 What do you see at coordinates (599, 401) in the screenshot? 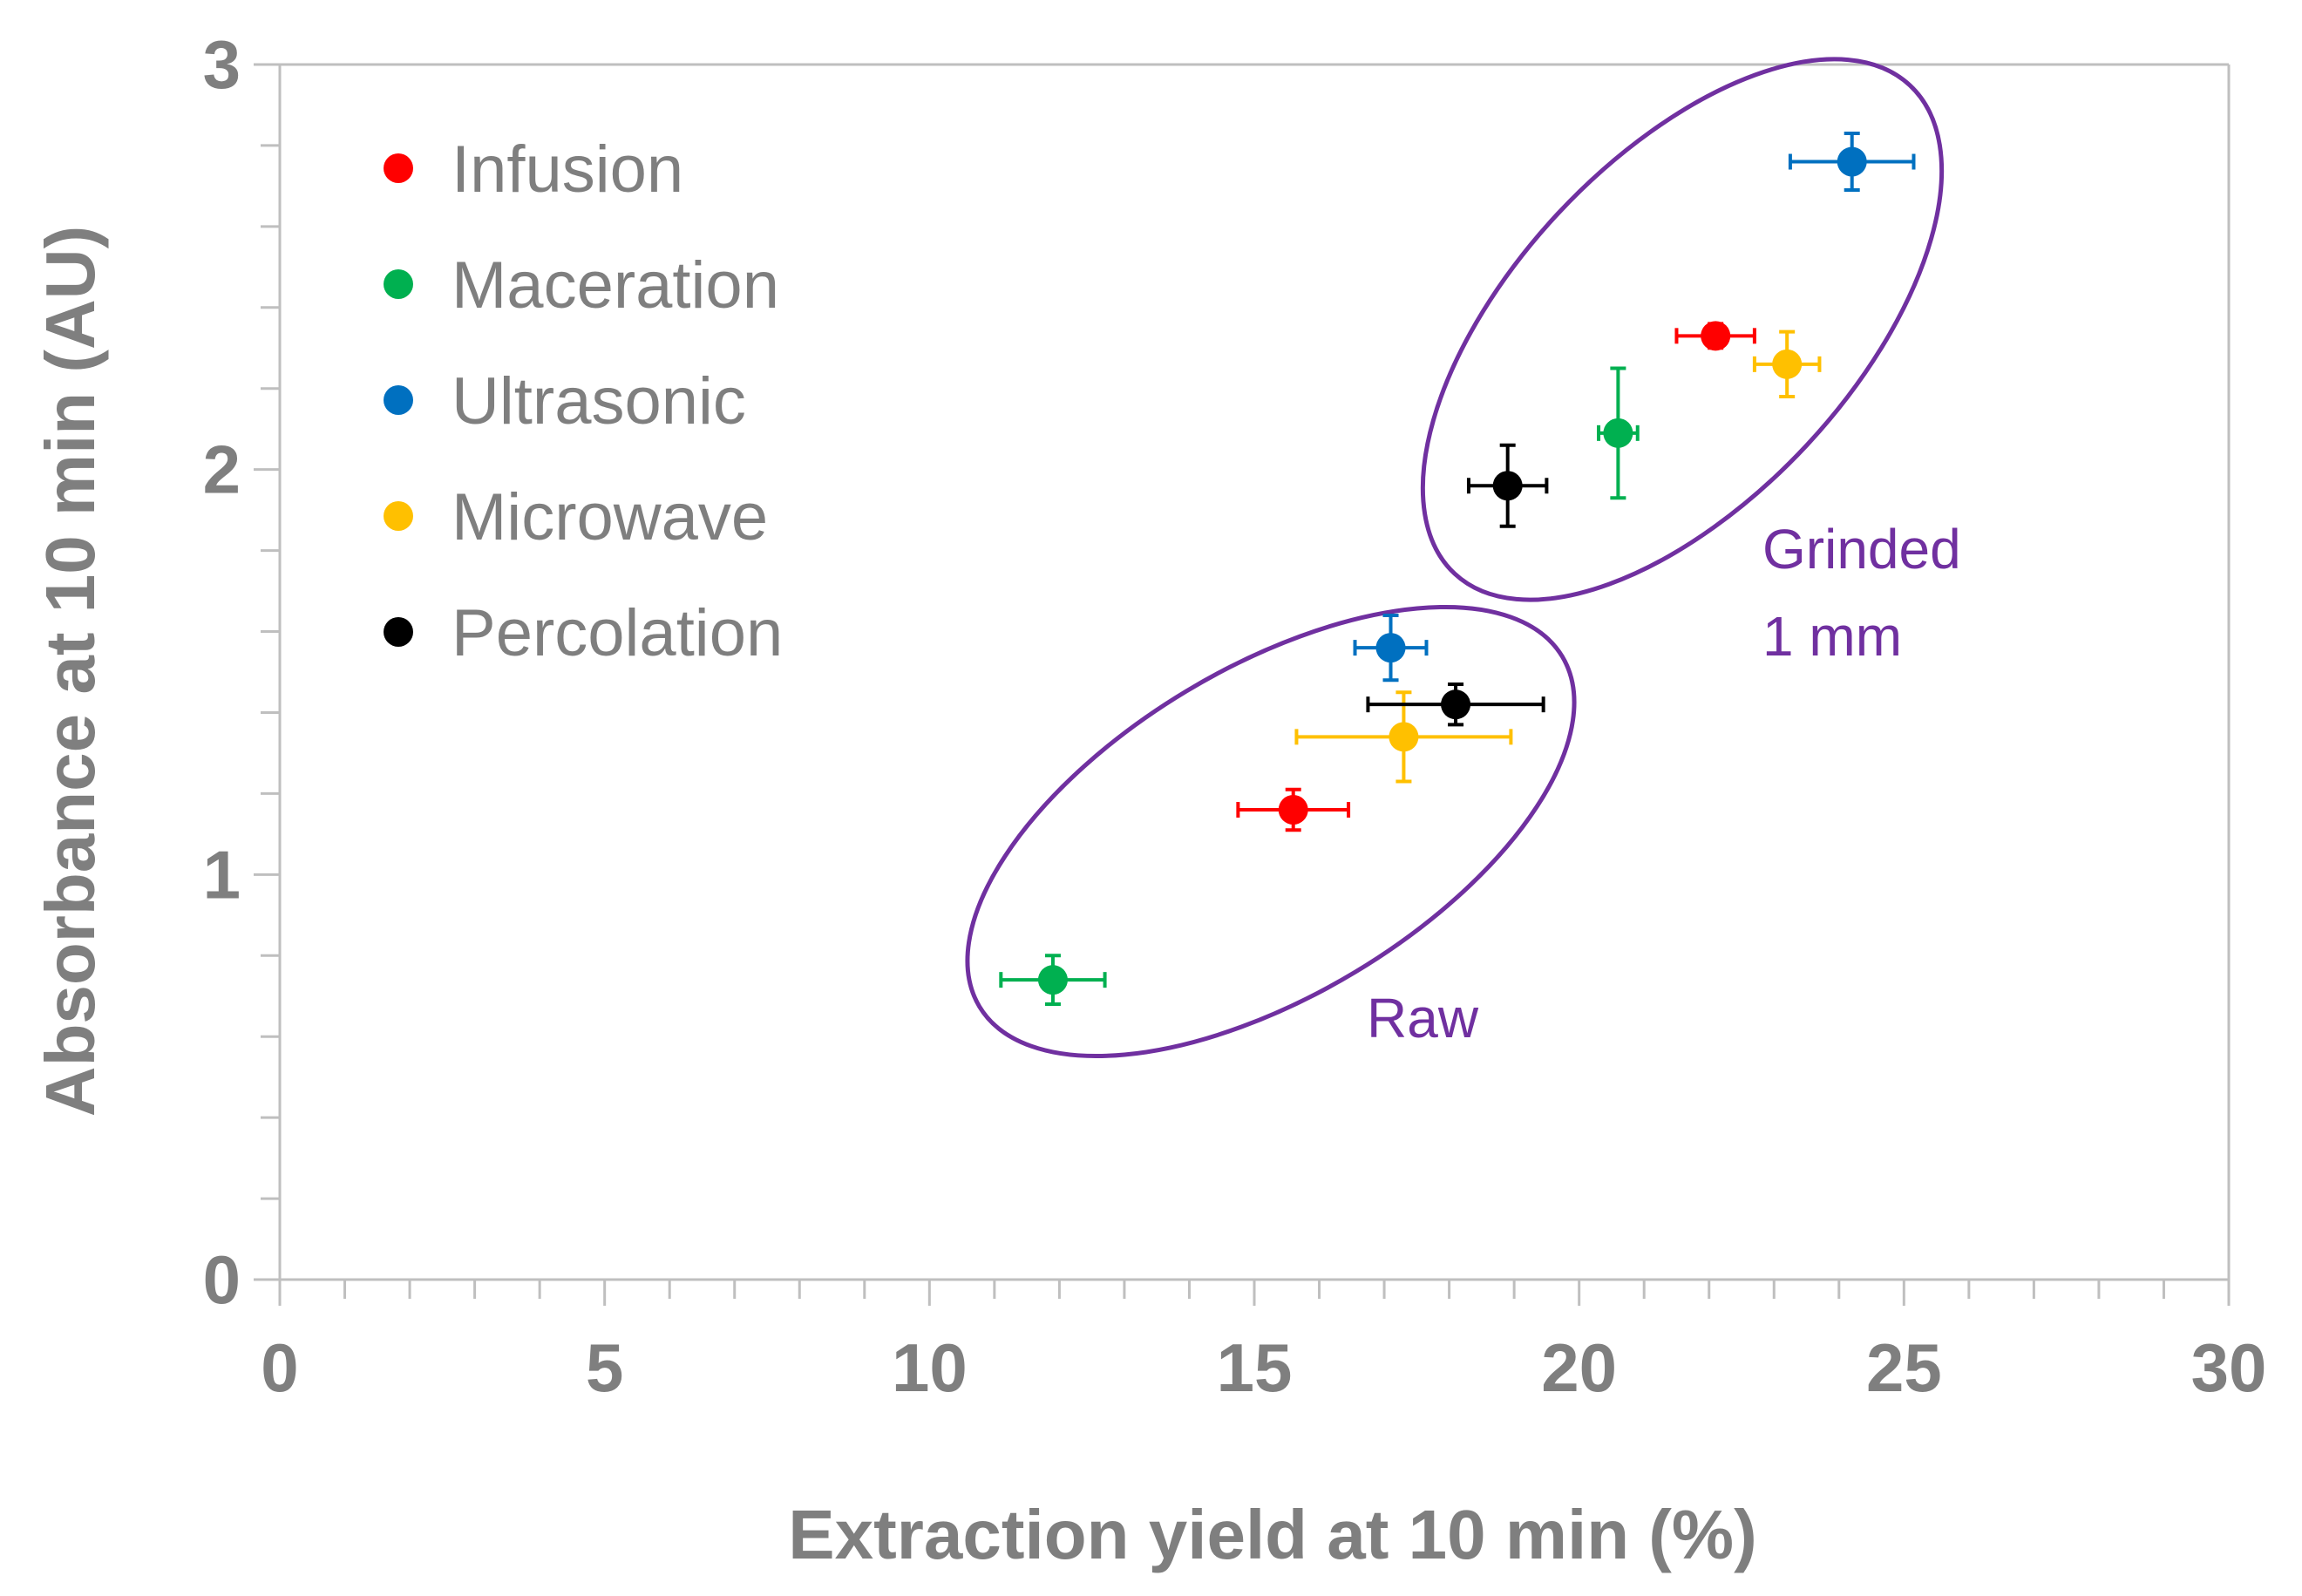
I see `legend-label: Ultrasonic` at bounding box center [599, 401].